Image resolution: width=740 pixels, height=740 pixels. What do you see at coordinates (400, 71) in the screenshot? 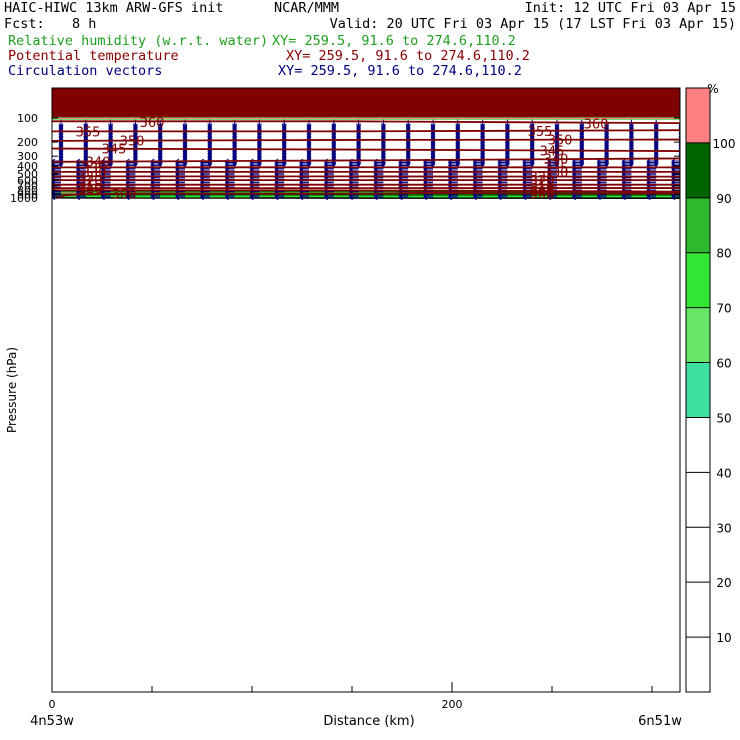
I see `field-xy-vectors: XY= 259.5, 91.6 to 274.6,110.2` at bounding box center [400, 71].